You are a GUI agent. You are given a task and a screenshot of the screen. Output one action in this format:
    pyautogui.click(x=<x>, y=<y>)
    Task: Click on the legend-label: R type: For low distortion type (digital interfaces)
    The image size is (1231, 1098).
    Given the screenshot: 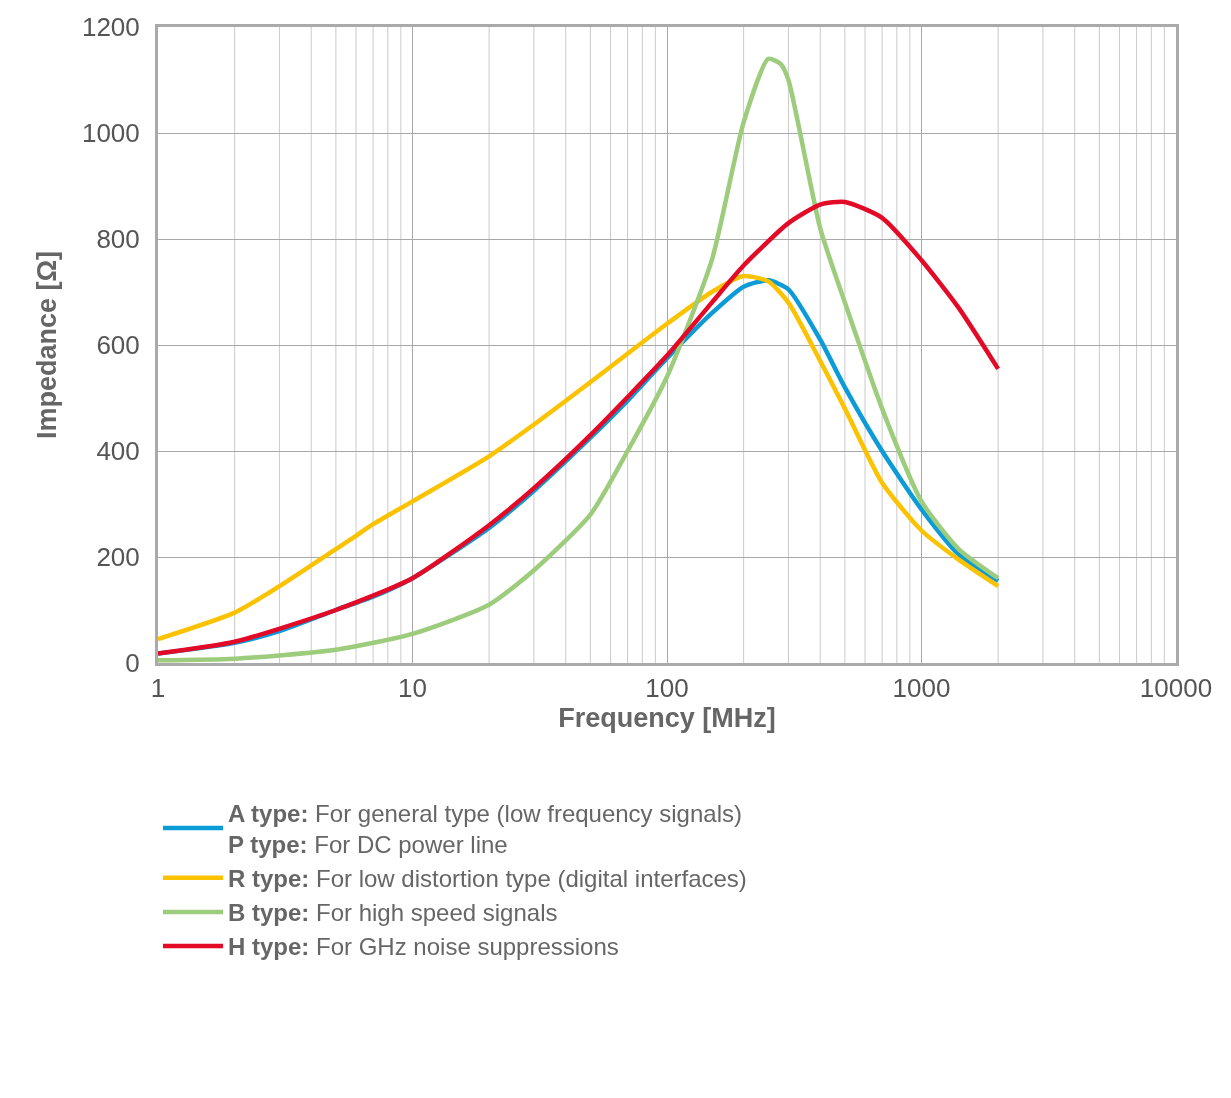 What is the action you would take?
    pyautogui.click(x=487, y=879)
    